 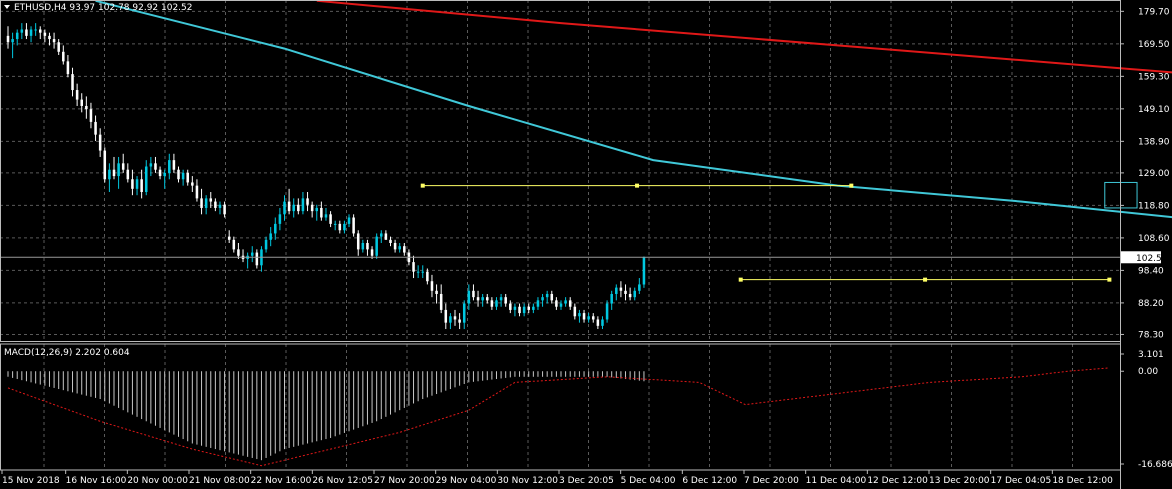 What do you see at coordinates (1154, 239) in the screenshot?
I see `price-tick-label: 108.60` at bounding box center [1154, 239].